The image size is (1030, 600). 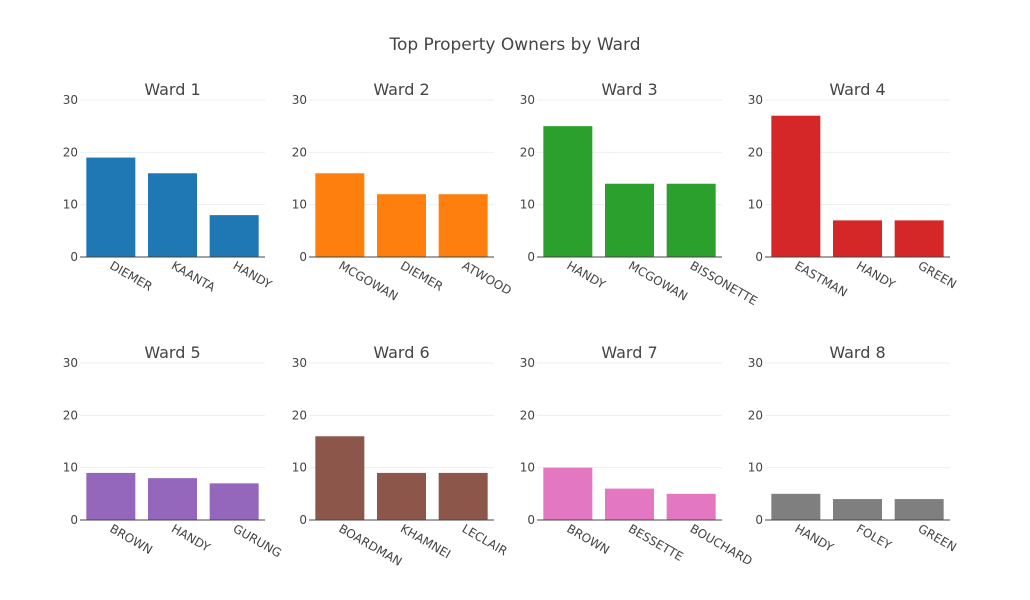 What do you see at coordinates (487, 277) in the screenshot?
I see `category-label: ATWOOD` at bounding box center [487, 277].